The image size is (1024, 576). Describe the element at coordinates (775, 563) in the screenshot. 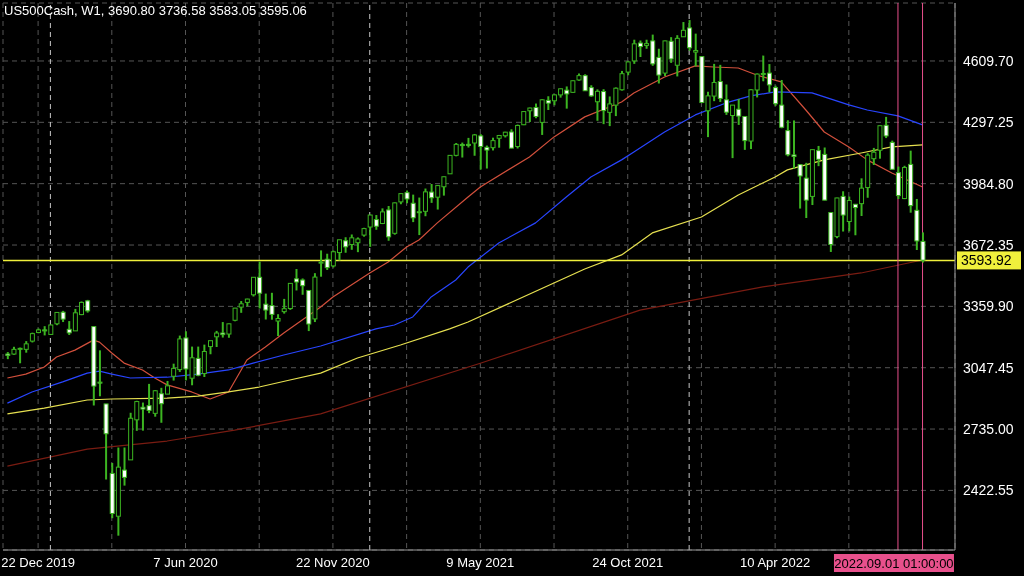

I see `x-tick-label: 10 Apr 2022` at that location.